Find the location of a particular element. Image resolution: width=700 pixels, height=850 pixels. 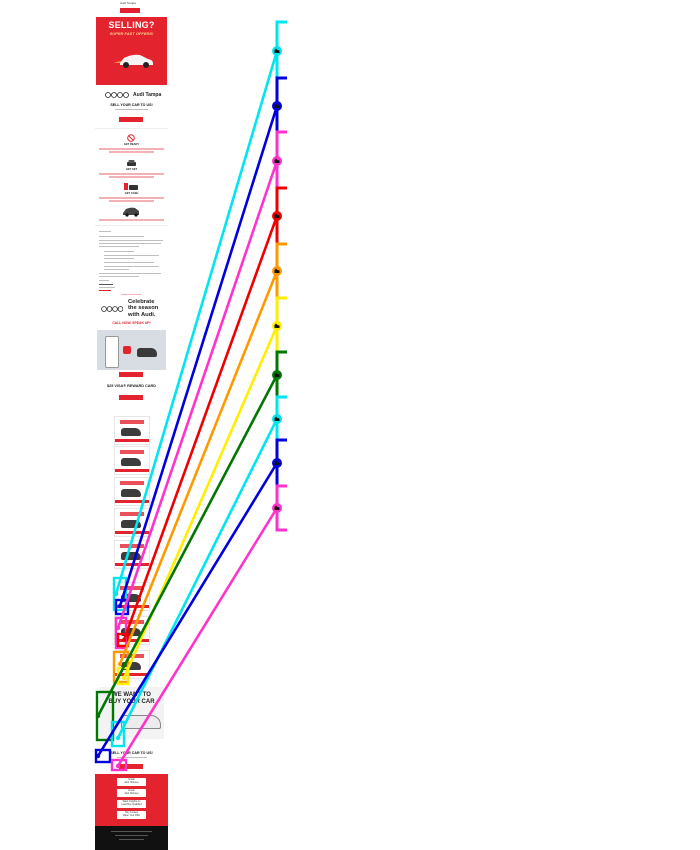

footer-button-line: Email is located at coordinates (131, 779).